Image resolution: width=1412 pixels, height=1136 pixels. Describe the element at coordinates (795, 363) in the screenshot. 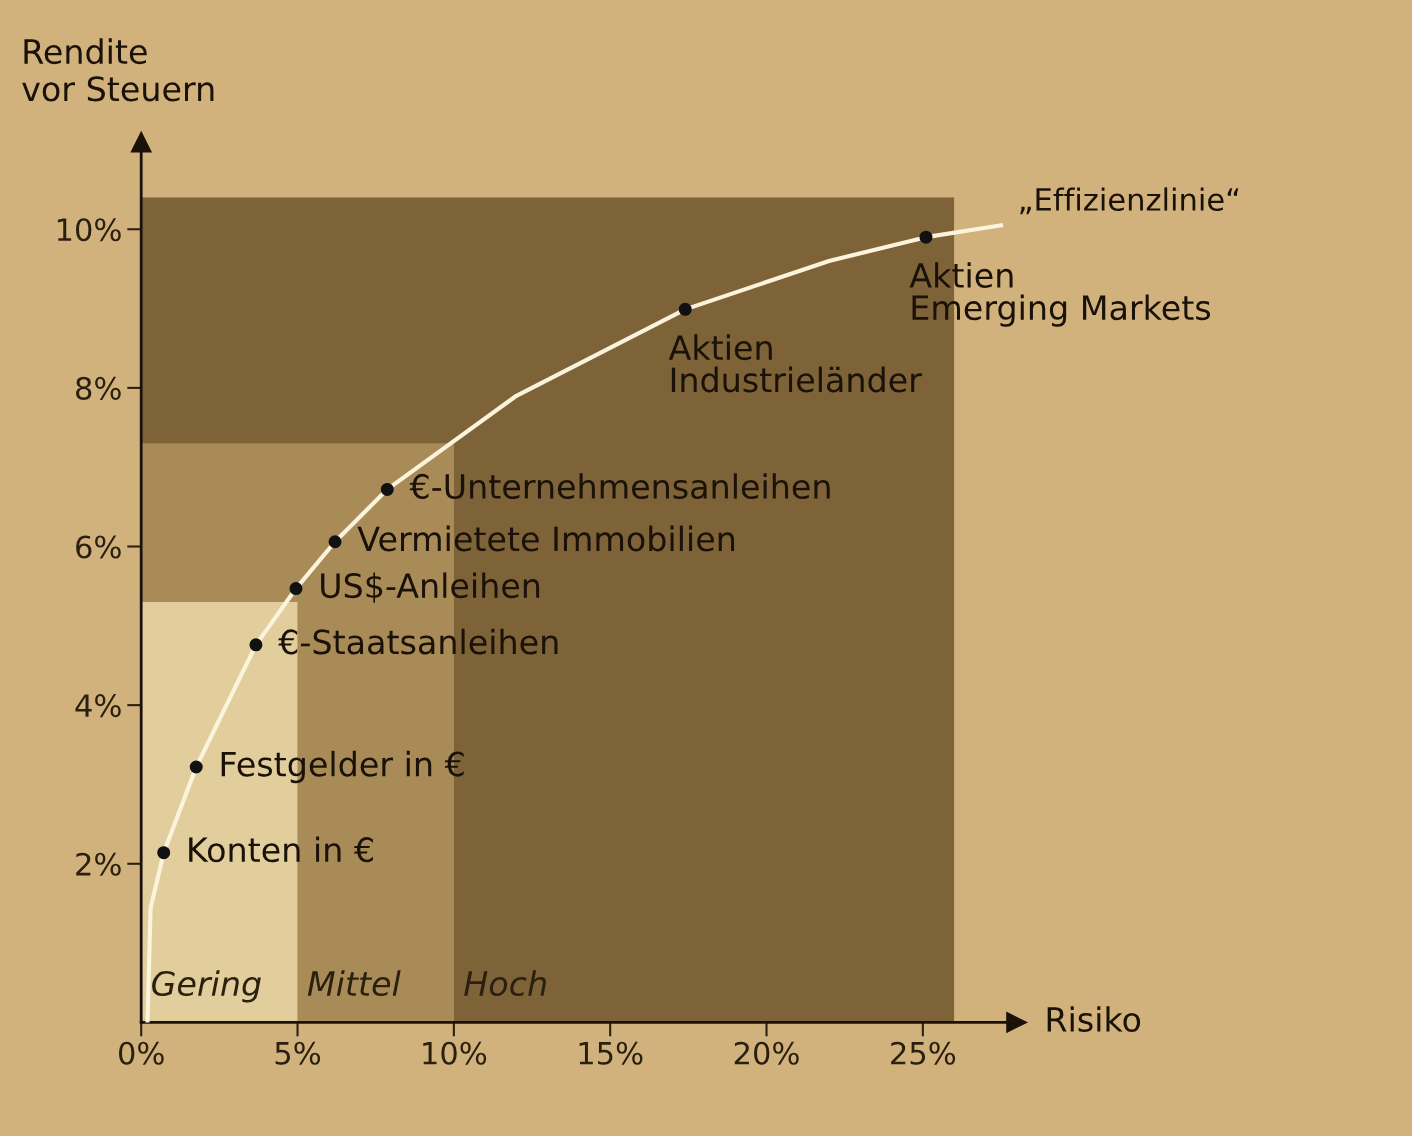

I see `annotation: Aktien Industrieländer` at that location.